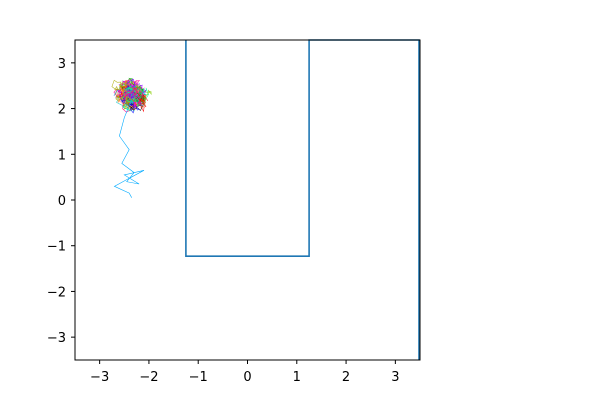 This screenshot has width=600, height=400. I want to click on x-tick-label: 3, so click(395, 377).